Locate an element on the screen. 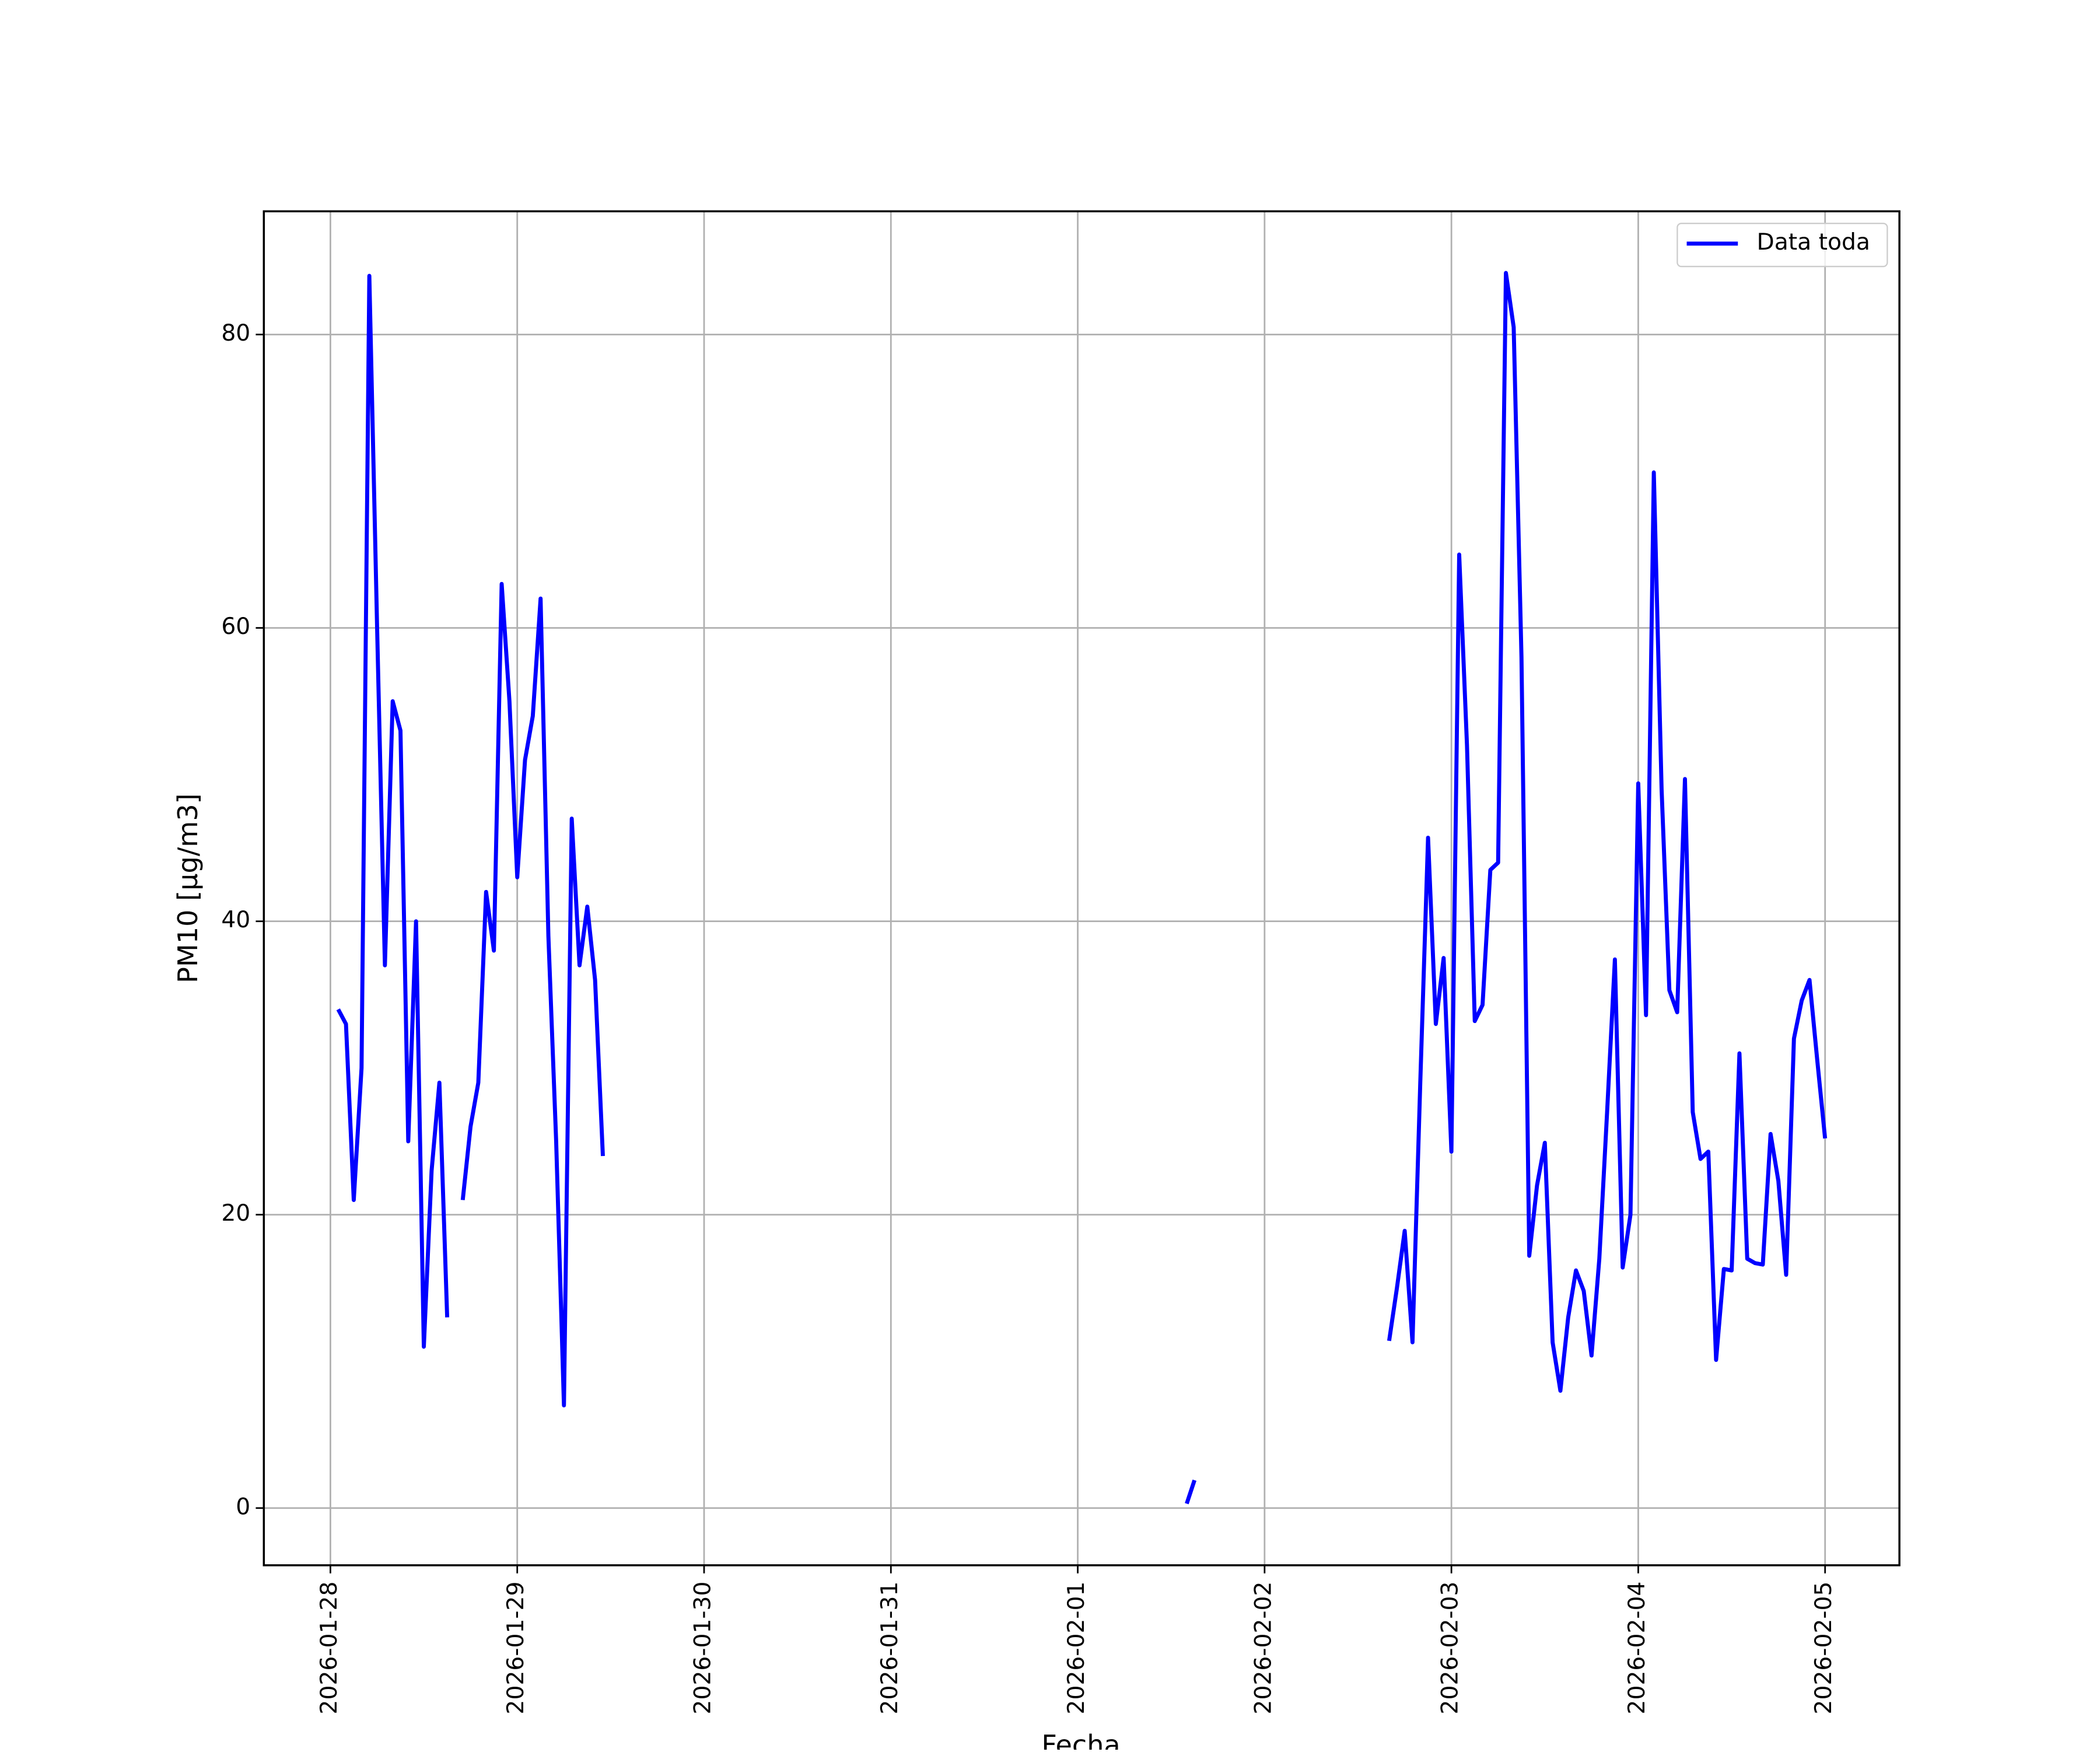 The width and height of the screenshot is (2100, 1752). y-tick-label: 40 is located at coordinates (235, 920).